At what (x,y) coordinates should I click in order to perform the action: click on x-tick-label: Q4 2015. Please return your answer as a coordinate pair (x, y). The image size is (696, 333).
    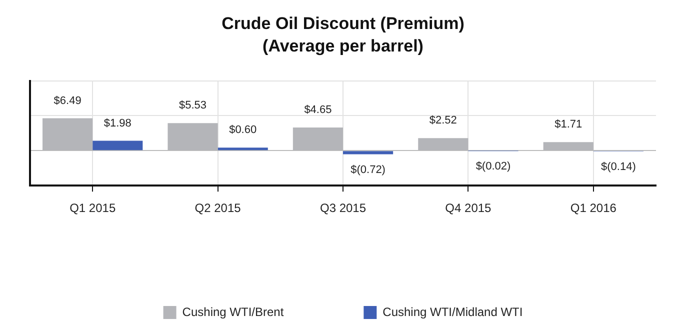
    Looking at the image, I should click on (468, 208).